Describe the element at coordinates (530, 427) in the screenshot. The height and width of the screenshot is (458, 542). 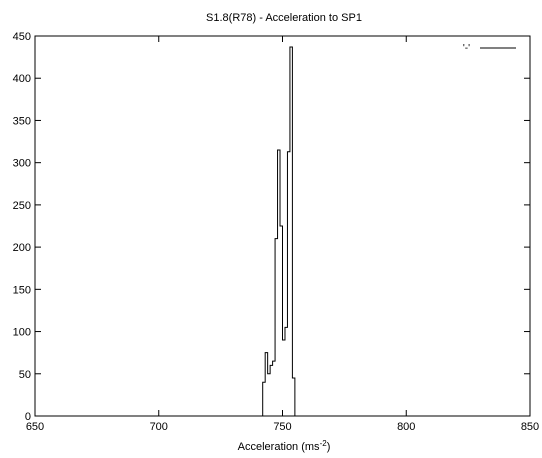
I see `x-tick-label: 850` at that location.